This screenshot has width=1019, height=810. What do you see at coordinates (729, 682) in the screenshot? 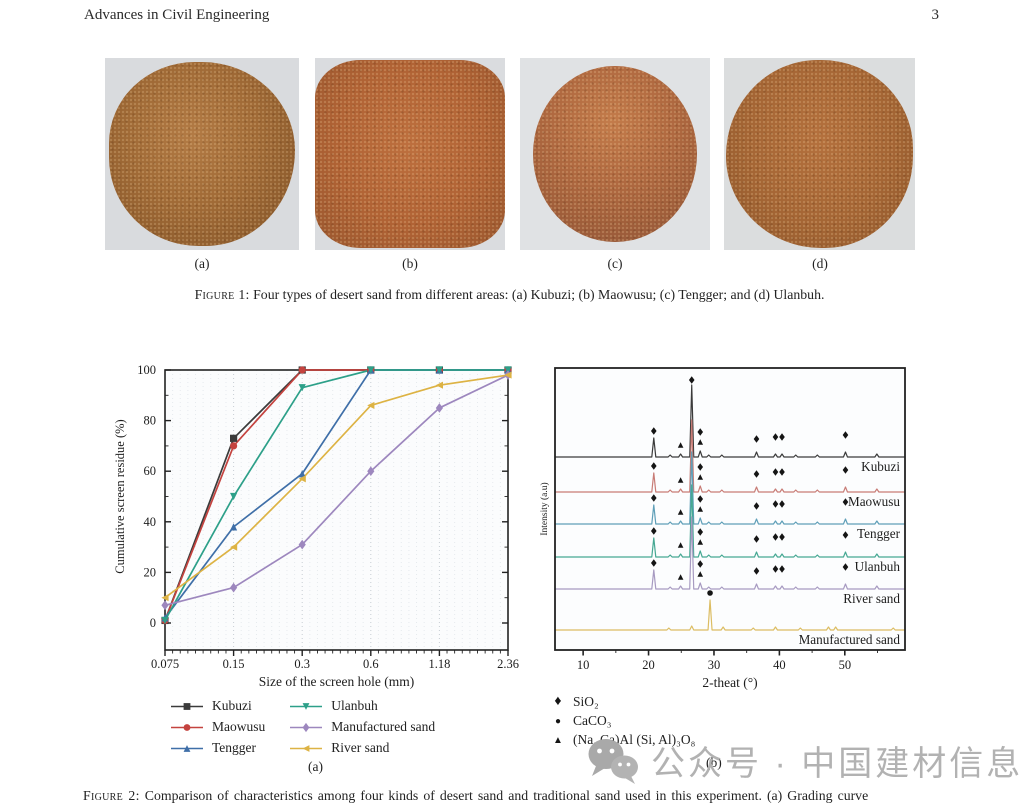
I see `svg-text: 2-theat (°)` at bounding box center [729, 682].